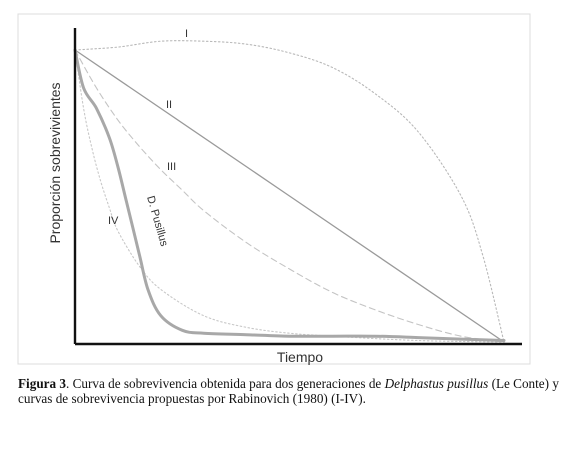 The image size is (580, 450). I want to click on caption-species: Delphastus pusillus, so click(436, 383).